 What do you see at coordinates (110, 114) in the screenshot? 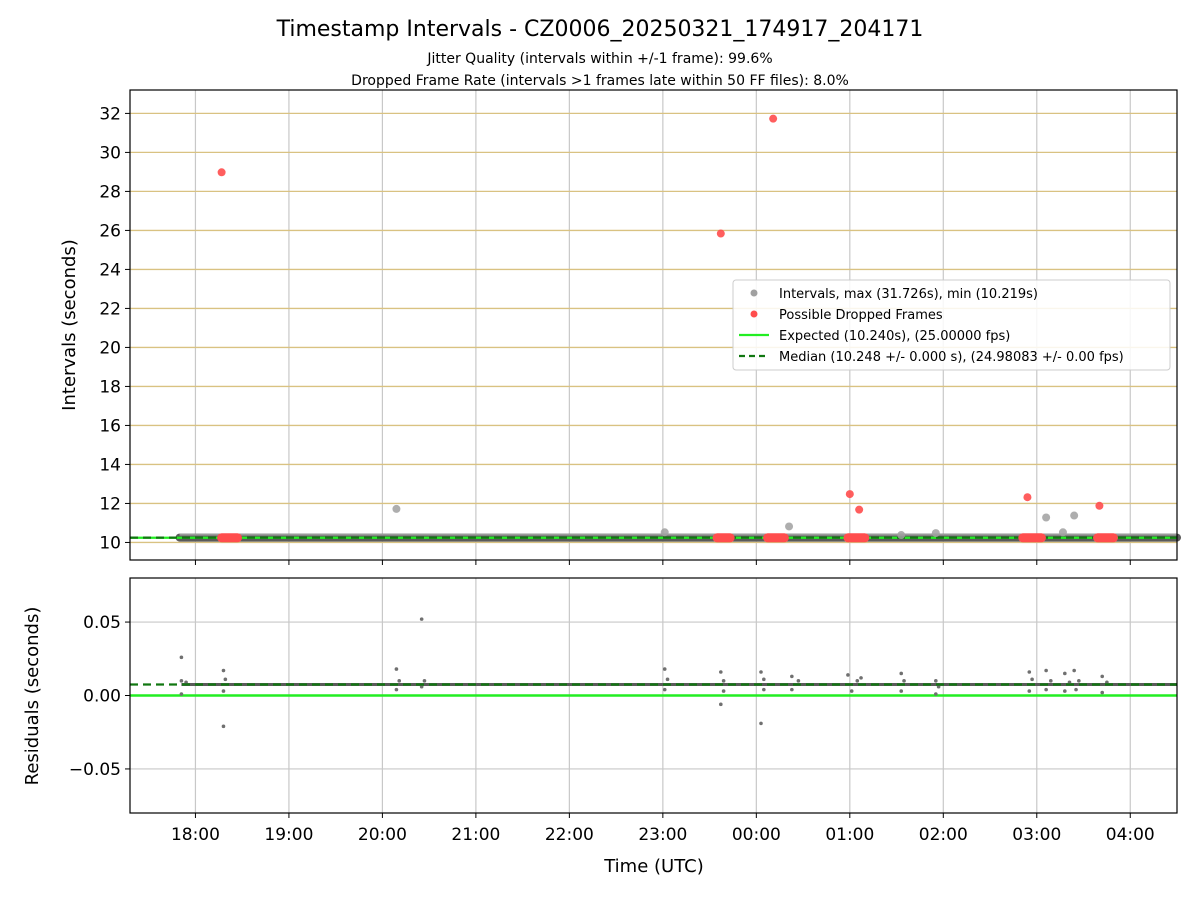
I see `top-ytick-label: 32` at bounding box center [110, 114].